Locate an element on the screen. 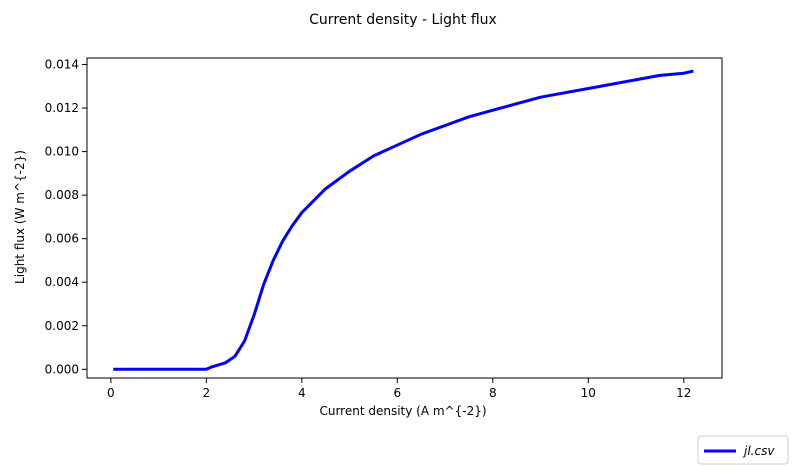 Image resolution: width=792 pixels, height=466 pixels. x-tick-label: 2 is located at coordinates (207, 393).